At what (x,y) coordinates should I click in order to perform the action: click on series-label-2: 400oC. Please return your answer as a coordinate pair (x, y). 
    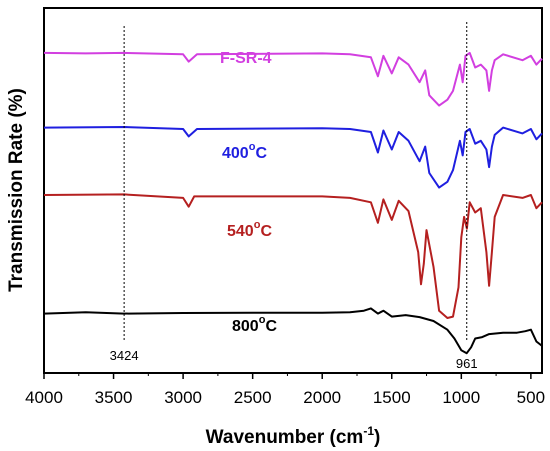
    Looking at the image, I should click on (244, 151).